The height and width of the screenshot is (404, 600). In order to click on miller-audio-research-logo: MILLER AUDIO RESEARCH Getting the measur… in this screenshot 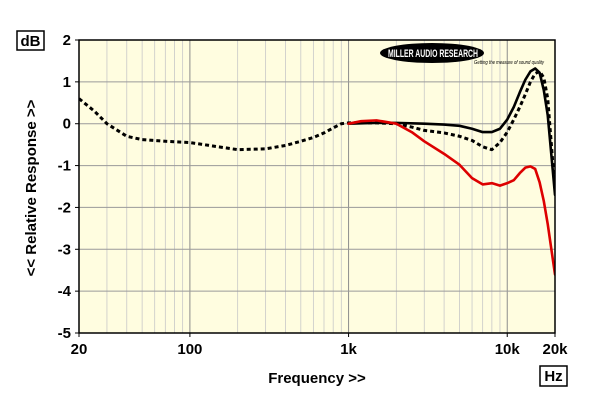, I will do `click(462, 54)`.